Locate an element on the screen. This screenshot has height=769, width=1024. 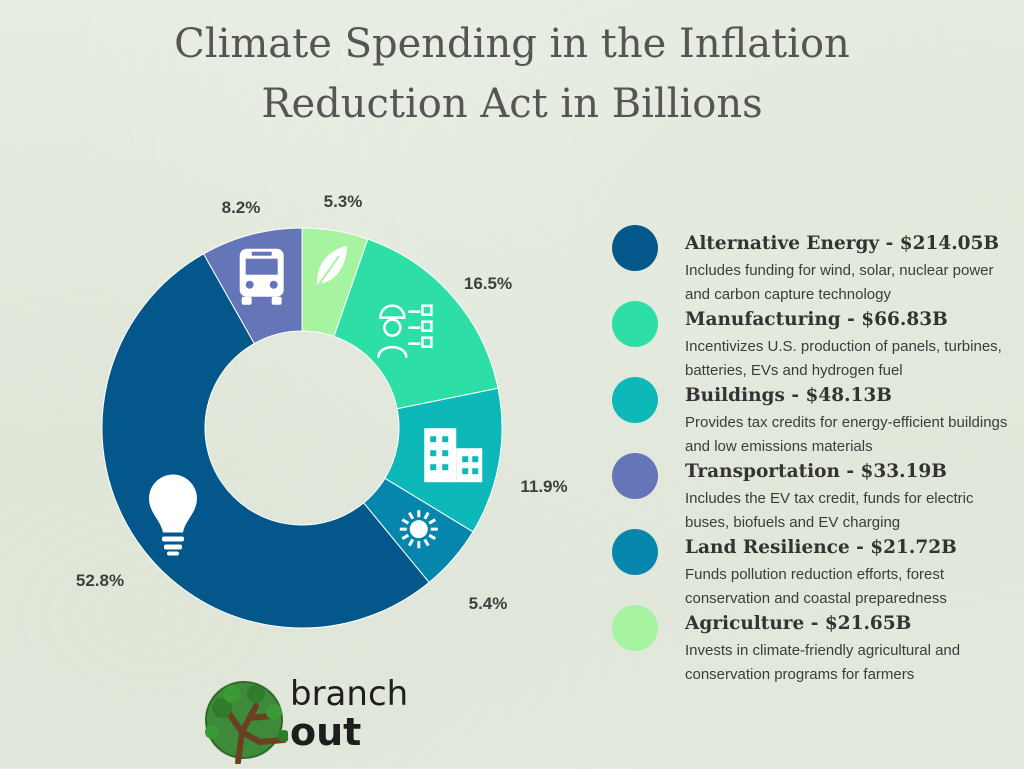
bus-icon is located at coordinates (261, 276).